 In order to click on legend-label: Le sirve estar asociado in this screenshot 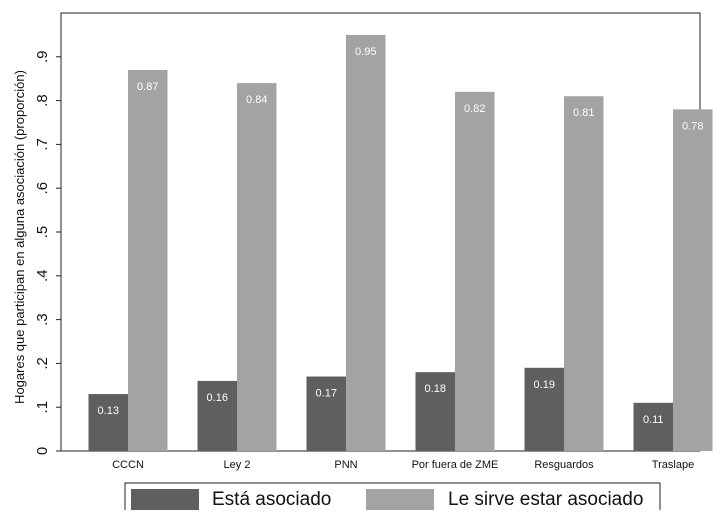, I will do `click(545, 499)`.